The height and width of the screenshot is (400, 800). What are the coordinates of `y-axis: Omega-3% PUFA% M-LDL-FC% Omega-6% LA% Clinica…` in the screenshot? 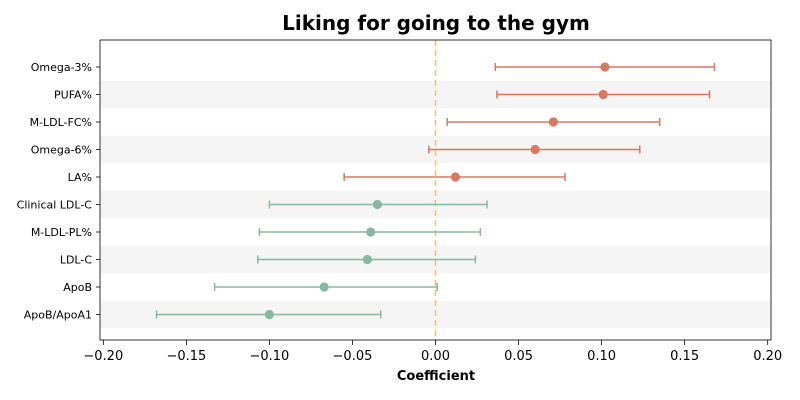 It's located at (58, 191).